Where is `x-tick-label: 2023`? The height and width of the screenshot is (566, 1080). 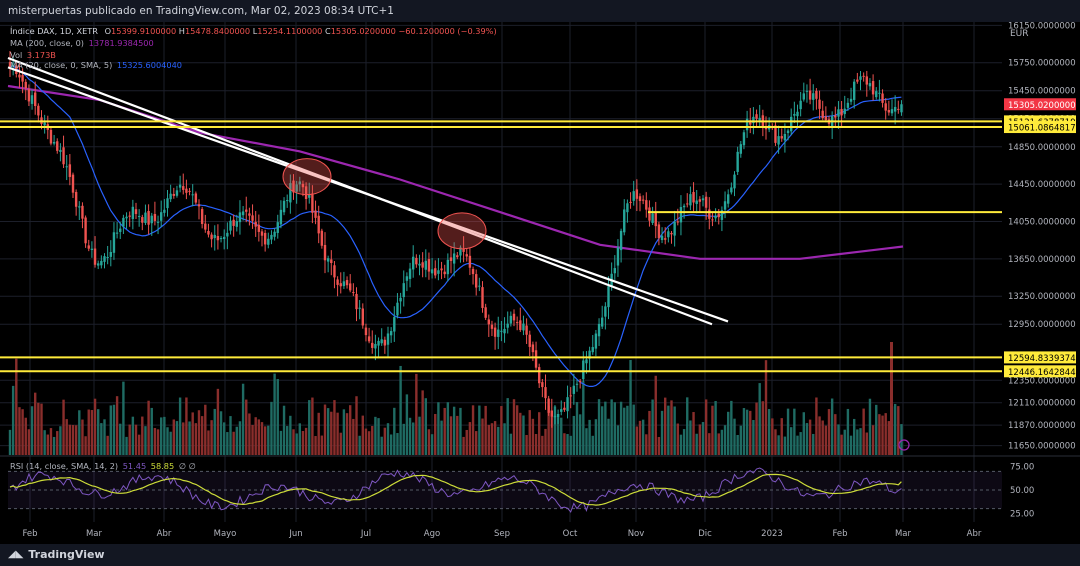
x-tick-label: 2023 is located at coordinates (772, 534).